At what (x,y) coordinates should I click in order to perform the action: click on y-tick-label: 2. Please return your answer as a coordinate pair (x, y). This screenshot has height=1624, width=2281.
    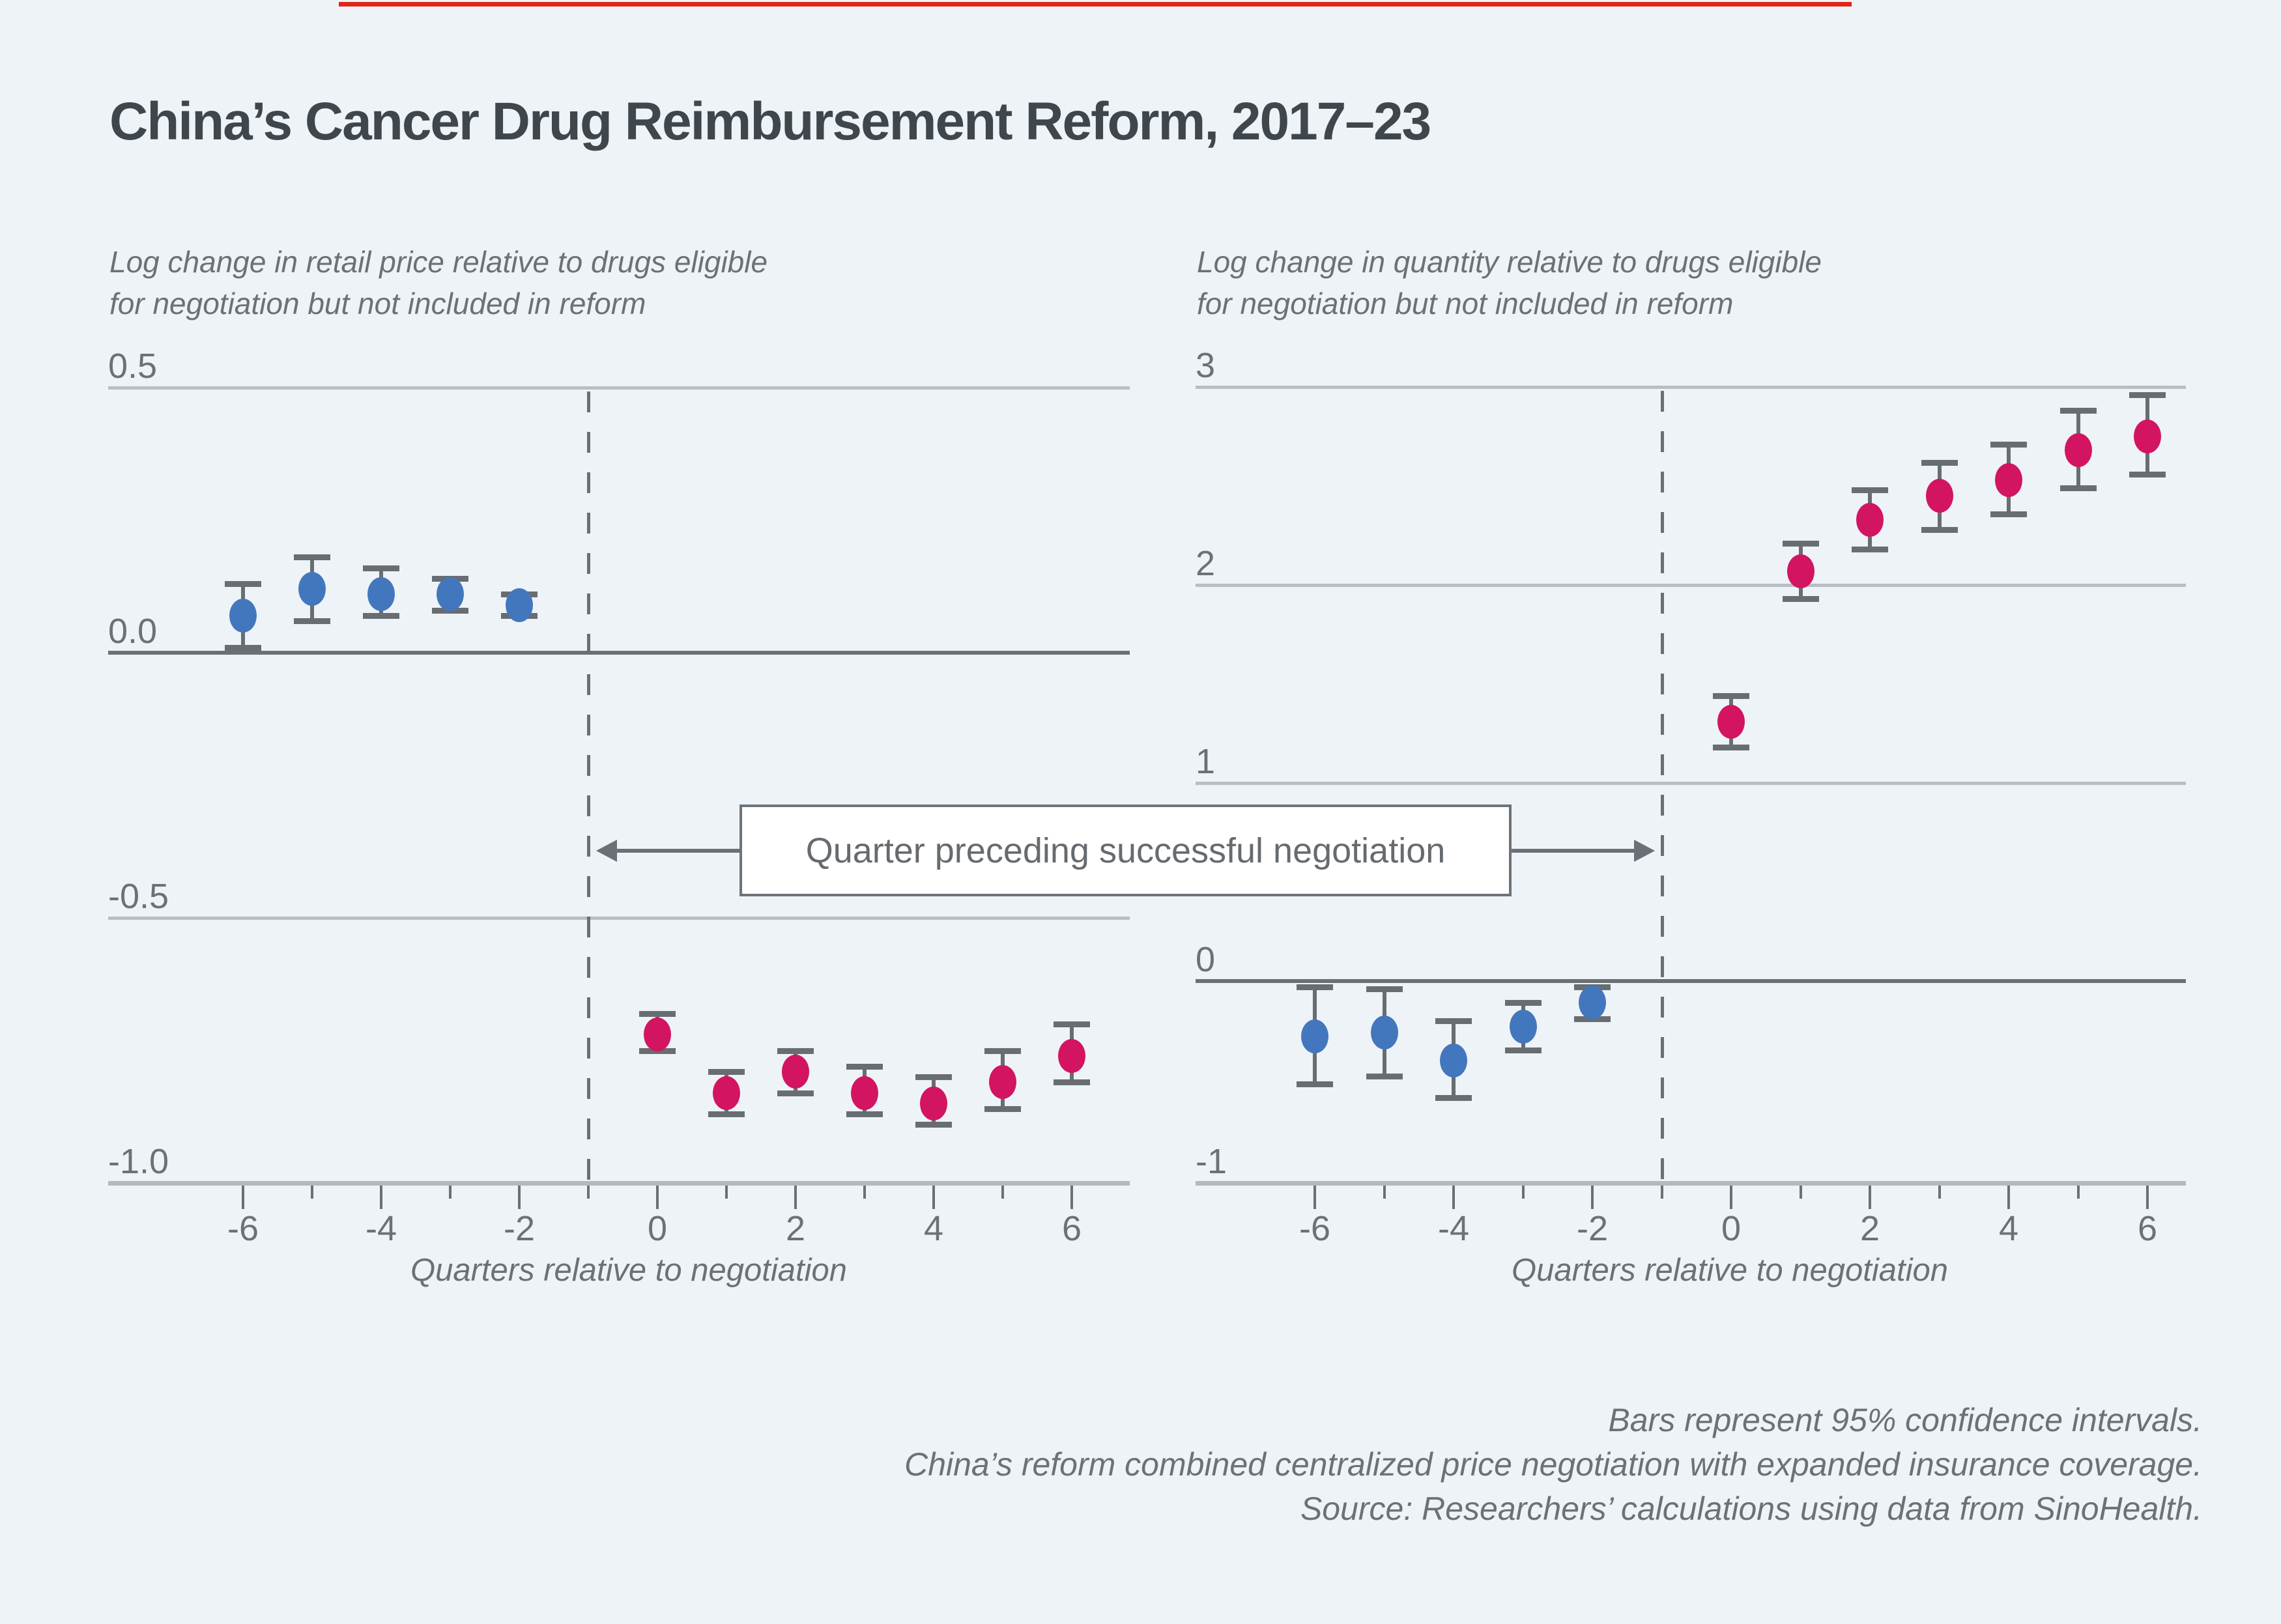
    Looking at the image, I should click on (1206, 563).